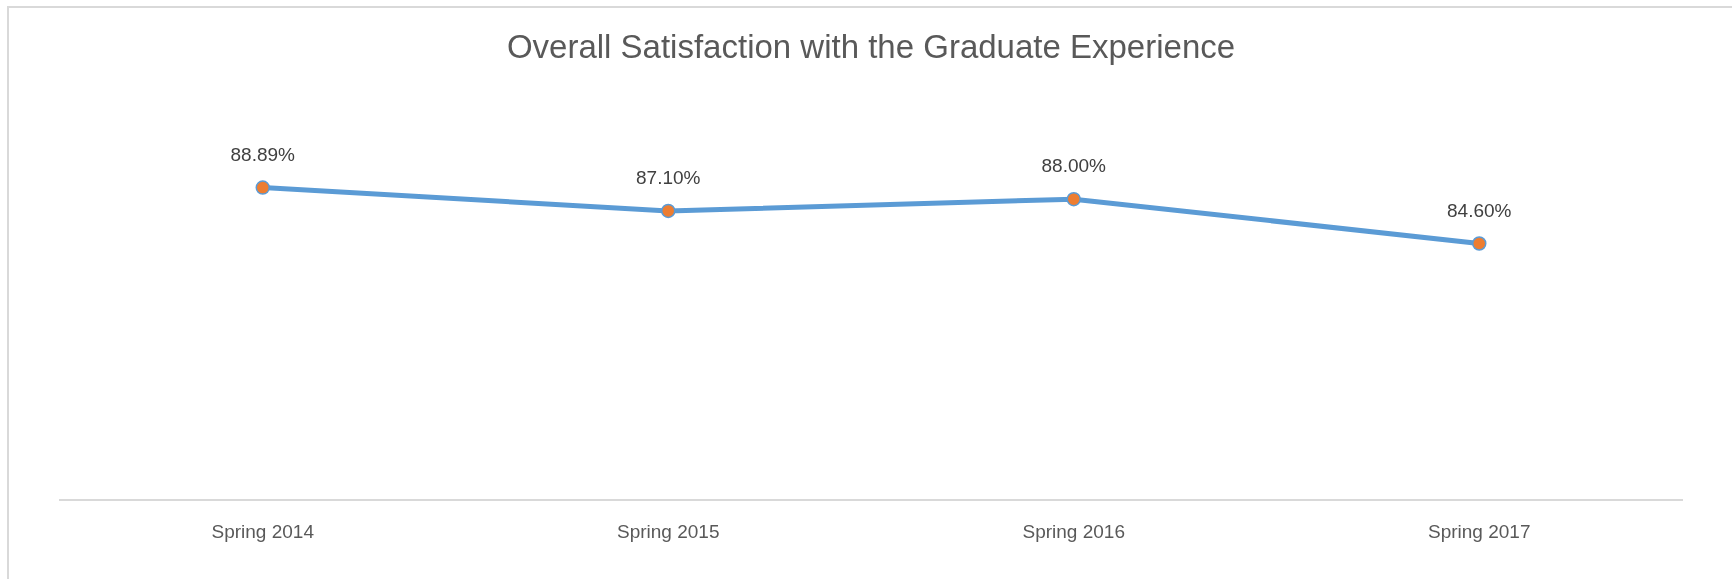 This screenshot has height=579, width=1732. I want to click on data-label: 87.10%, so click(668, 178).